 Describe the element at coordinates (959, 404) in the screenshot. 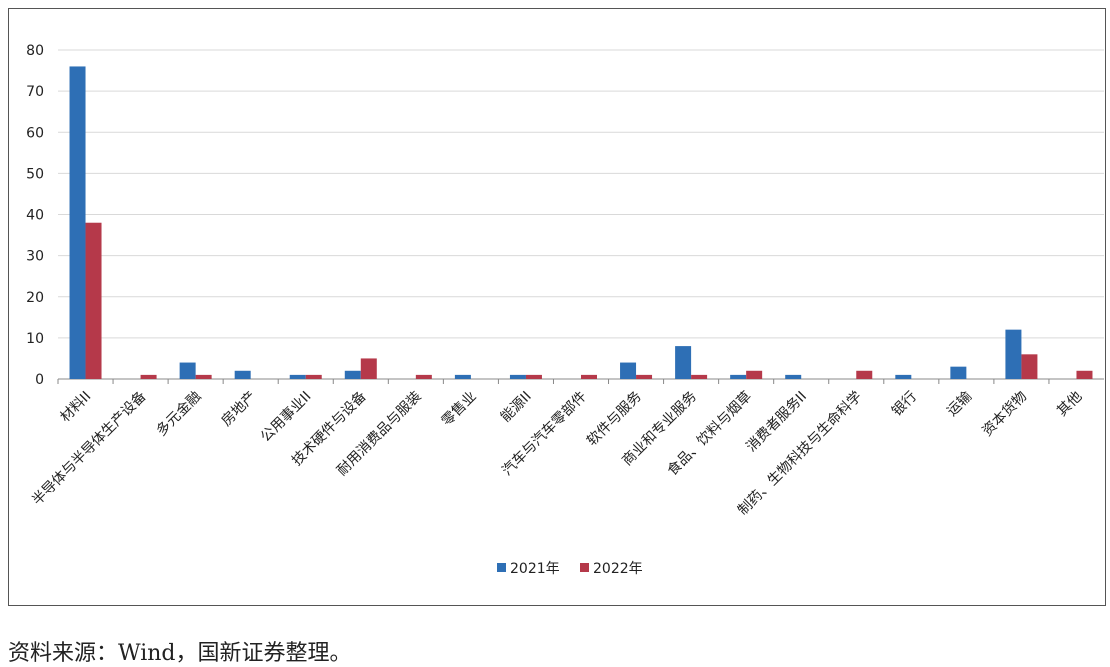

I see `x-tick-label: 运输` at that location.